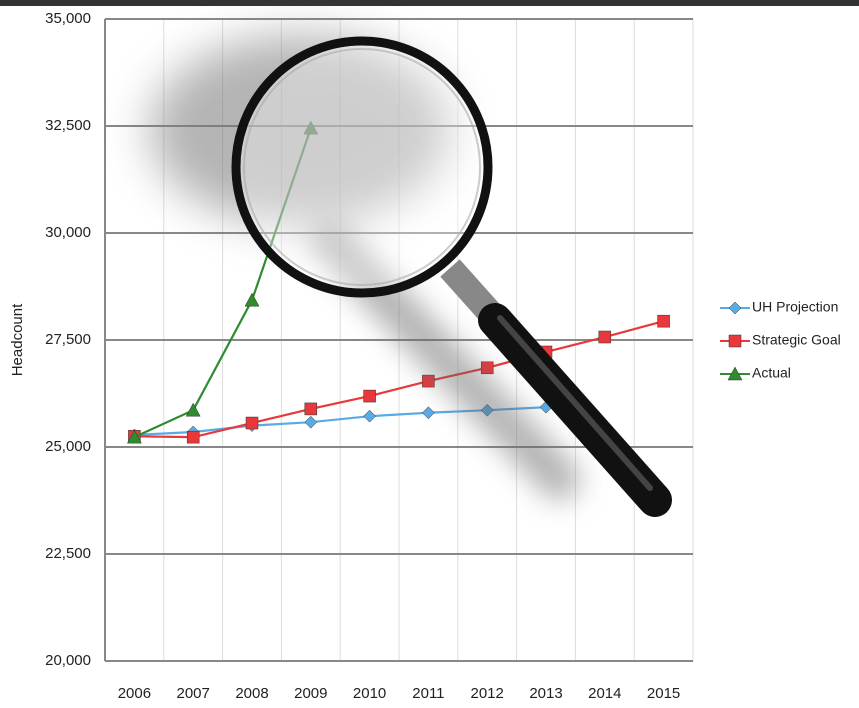 The height and width of the screenshot is (708, 859). What do you see at coordinates (134, 693) in the screenshot?
I see `x-tick-label: 2006` at bounding box center [134, 693].